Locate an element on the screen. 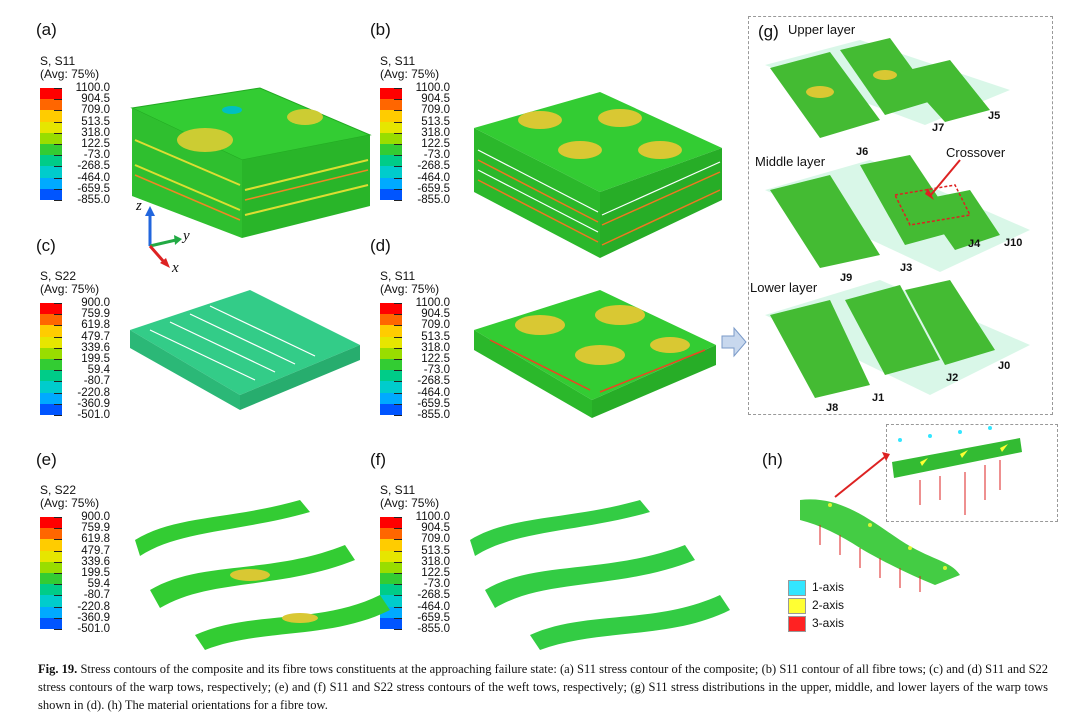 This screenshot has width=1080, height=725. legend-1-axis: 1-axis is located at coordinates (816, 588).